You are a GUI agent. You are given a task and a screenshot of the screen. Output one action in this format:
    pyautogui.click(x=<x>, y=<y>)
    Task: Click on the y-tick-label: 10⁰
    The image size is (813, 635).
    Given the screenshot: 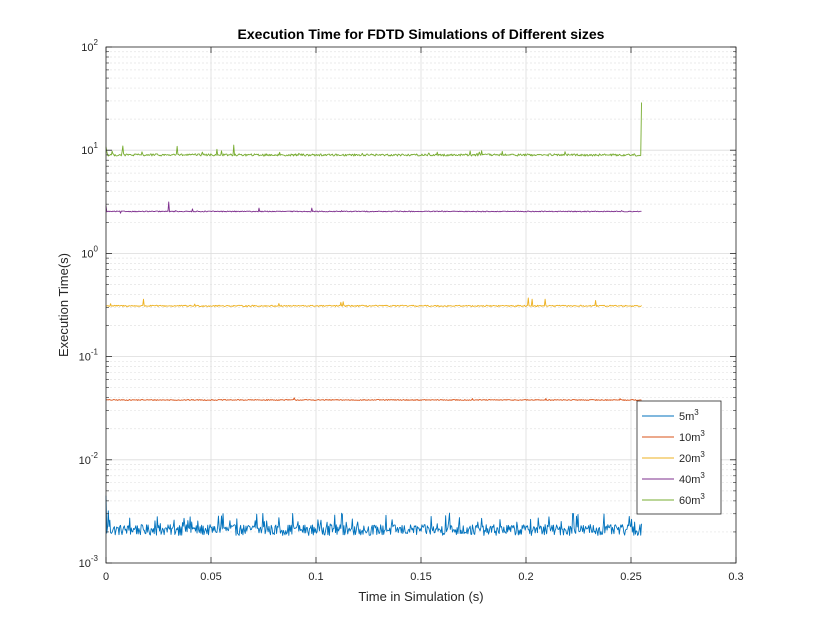 What is the action you would take?
    pyautogui.click(x=89, y=252)
    